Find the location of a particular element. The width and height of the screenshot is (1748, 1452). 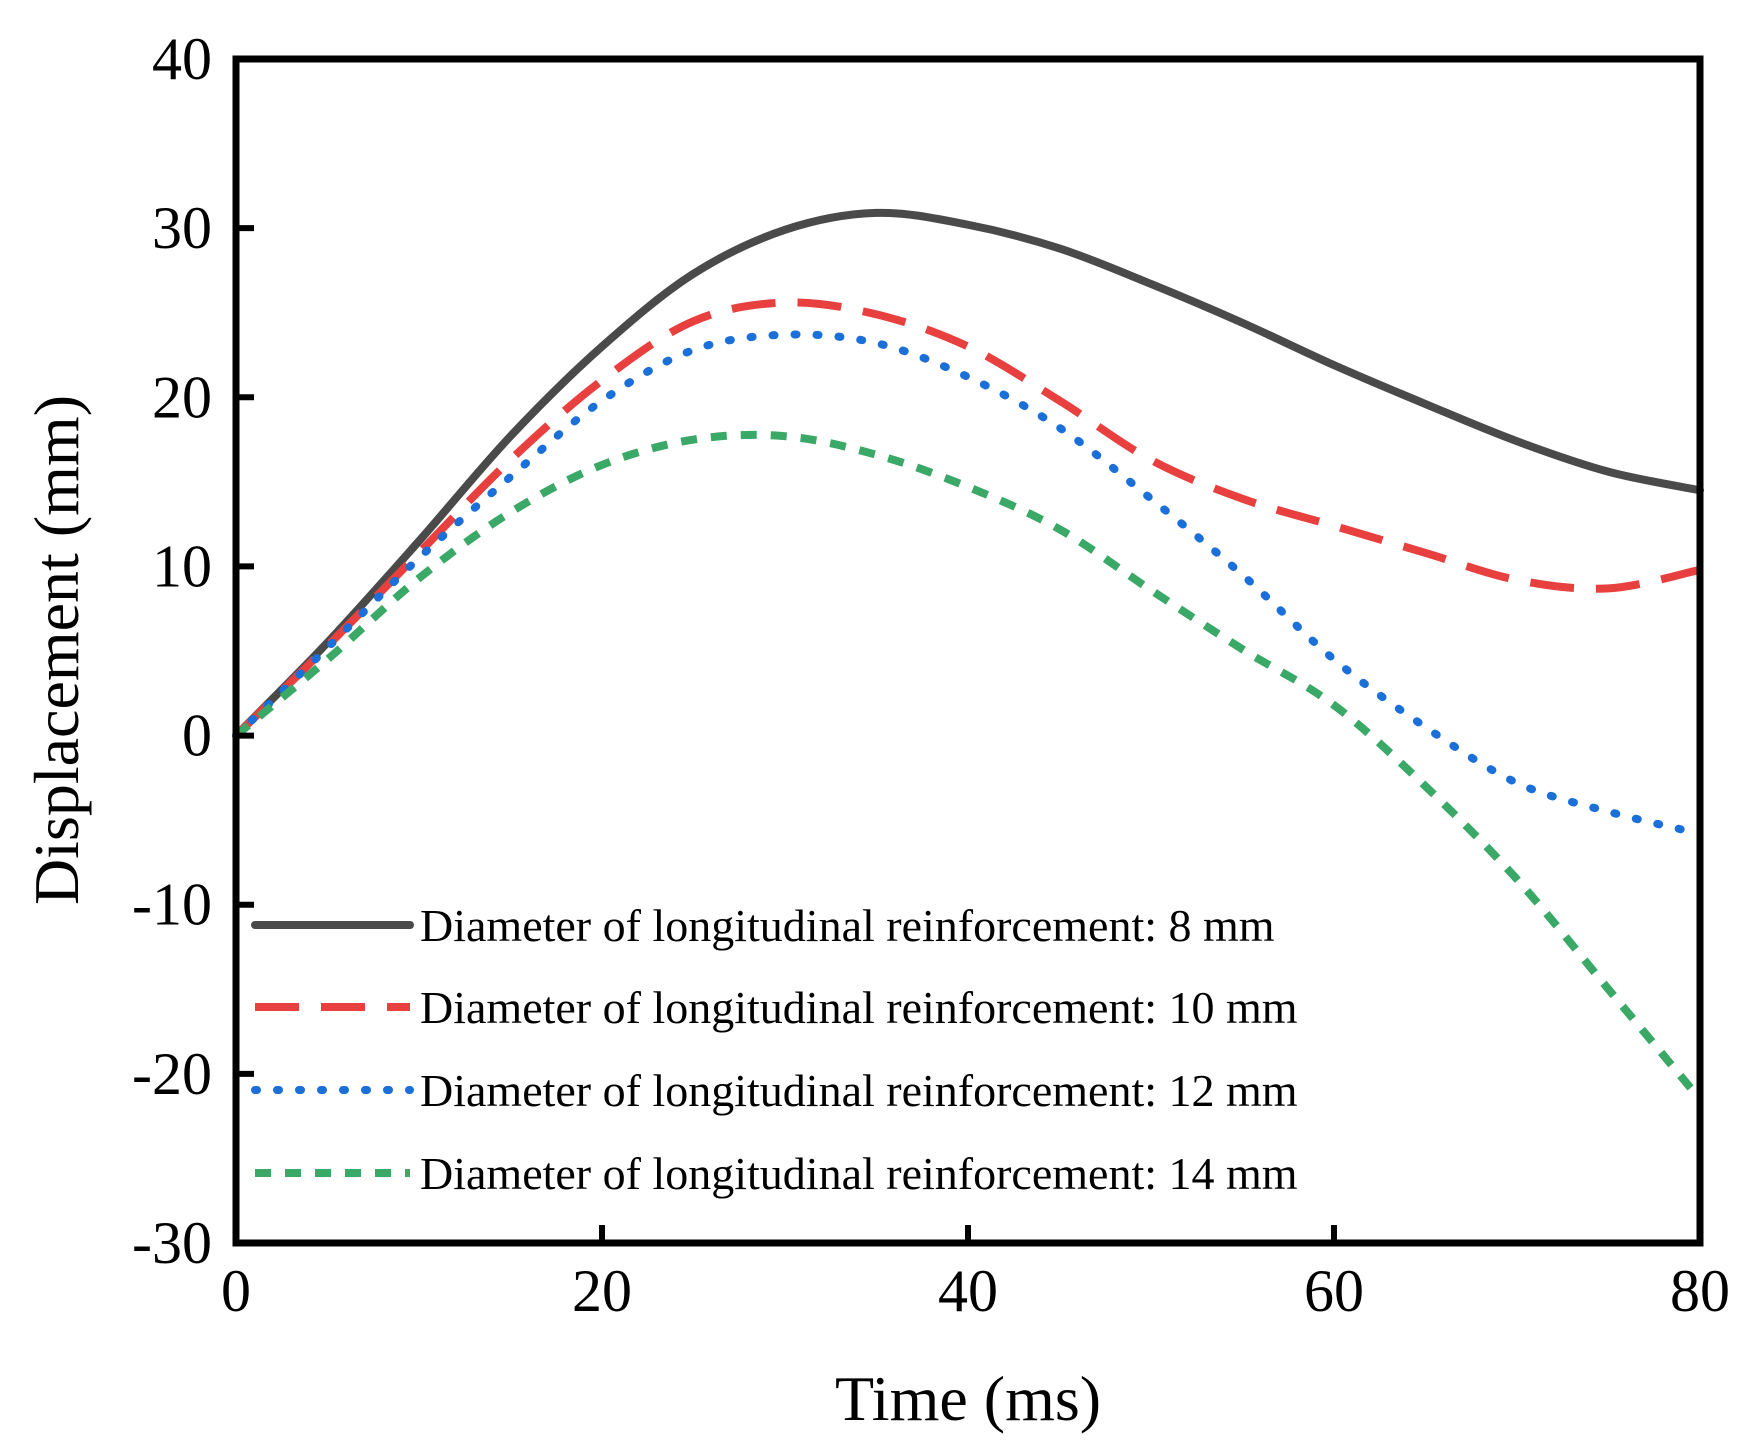

x-tick-label: 80 is located at coordinates (1700, 1291).